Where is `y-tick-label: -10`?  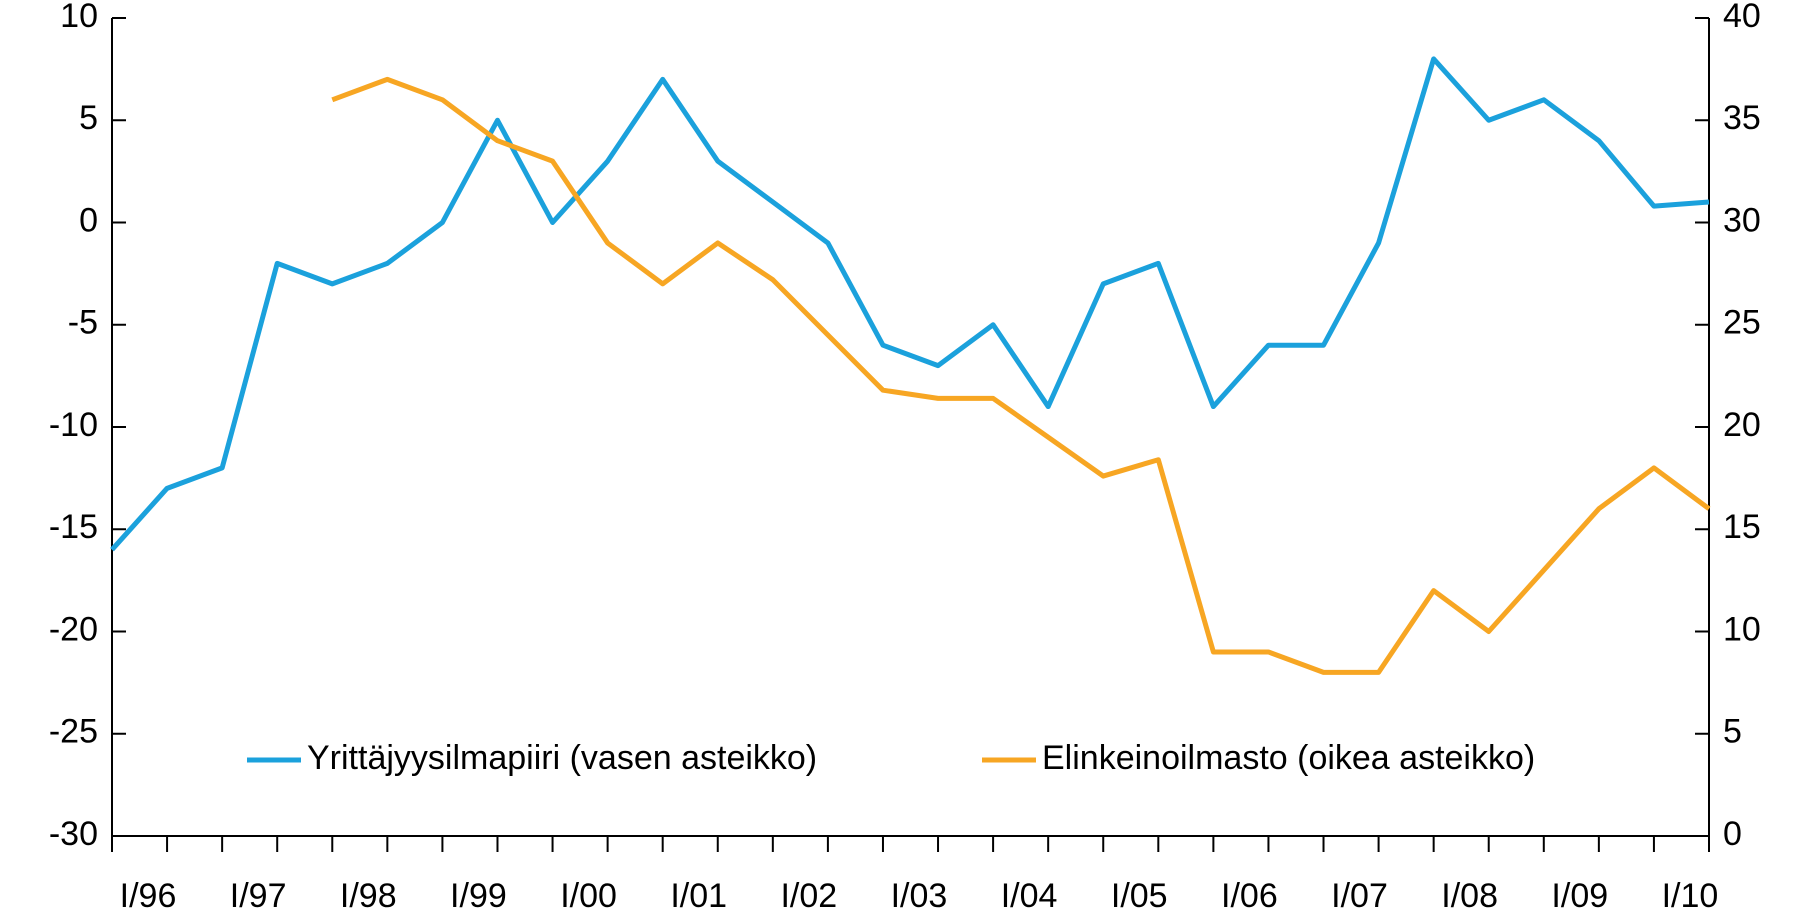
y-tick-label: -10 is located at coordinates (73, 425).